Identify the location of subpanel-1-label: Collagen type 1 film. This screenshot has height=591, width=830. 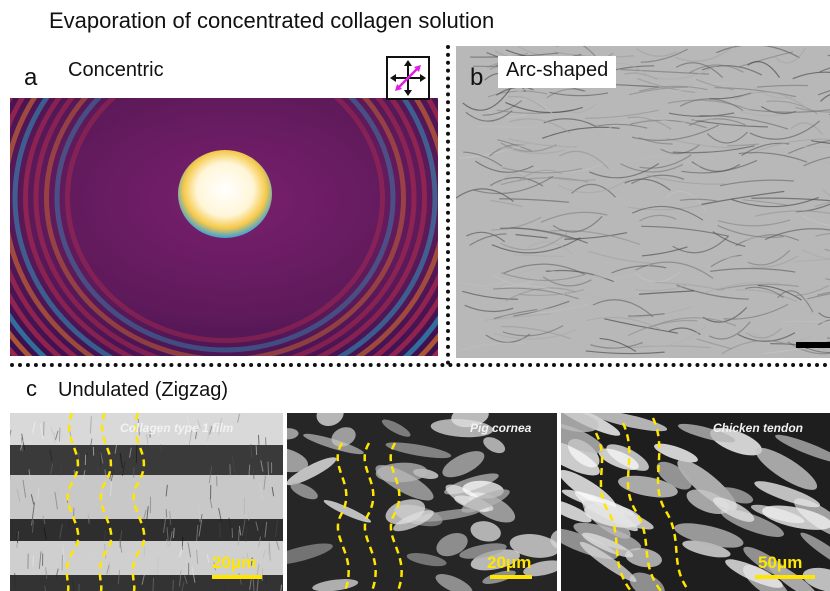
(177, 428).